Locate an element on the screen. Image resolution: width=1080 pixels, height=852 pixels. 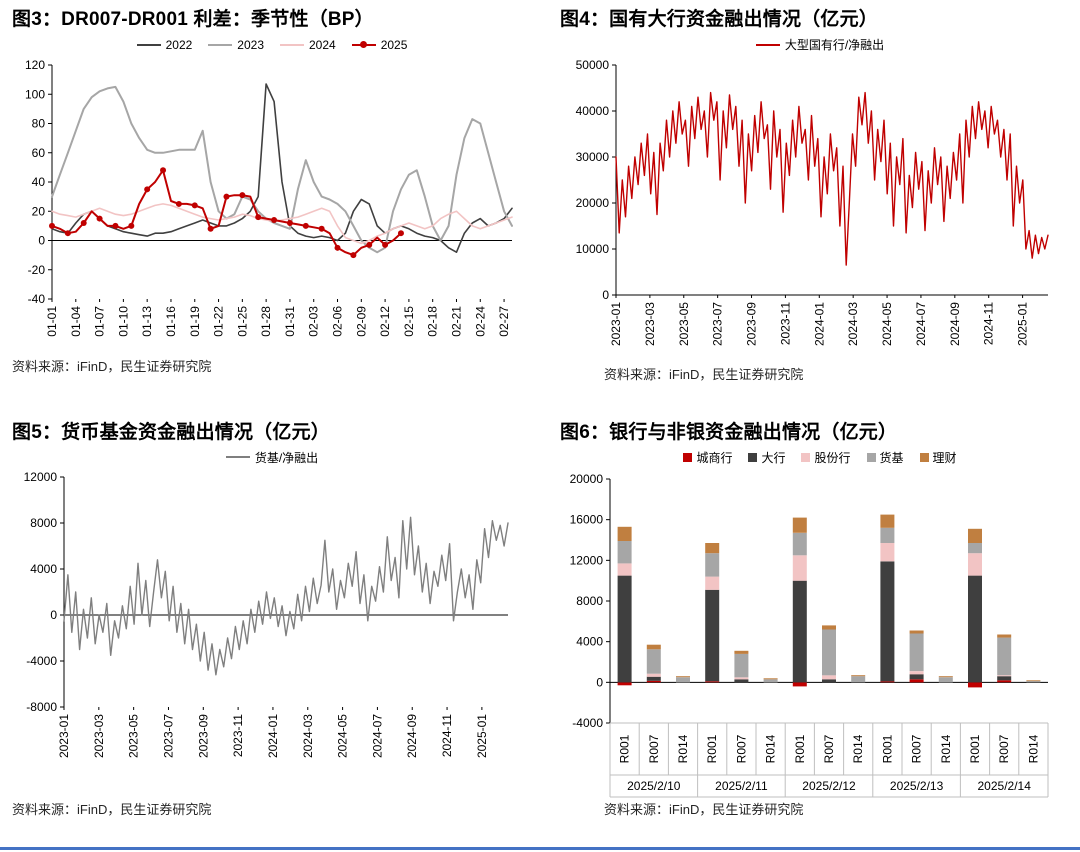
svg-text: 50000 is located at coordinates (593, 65).